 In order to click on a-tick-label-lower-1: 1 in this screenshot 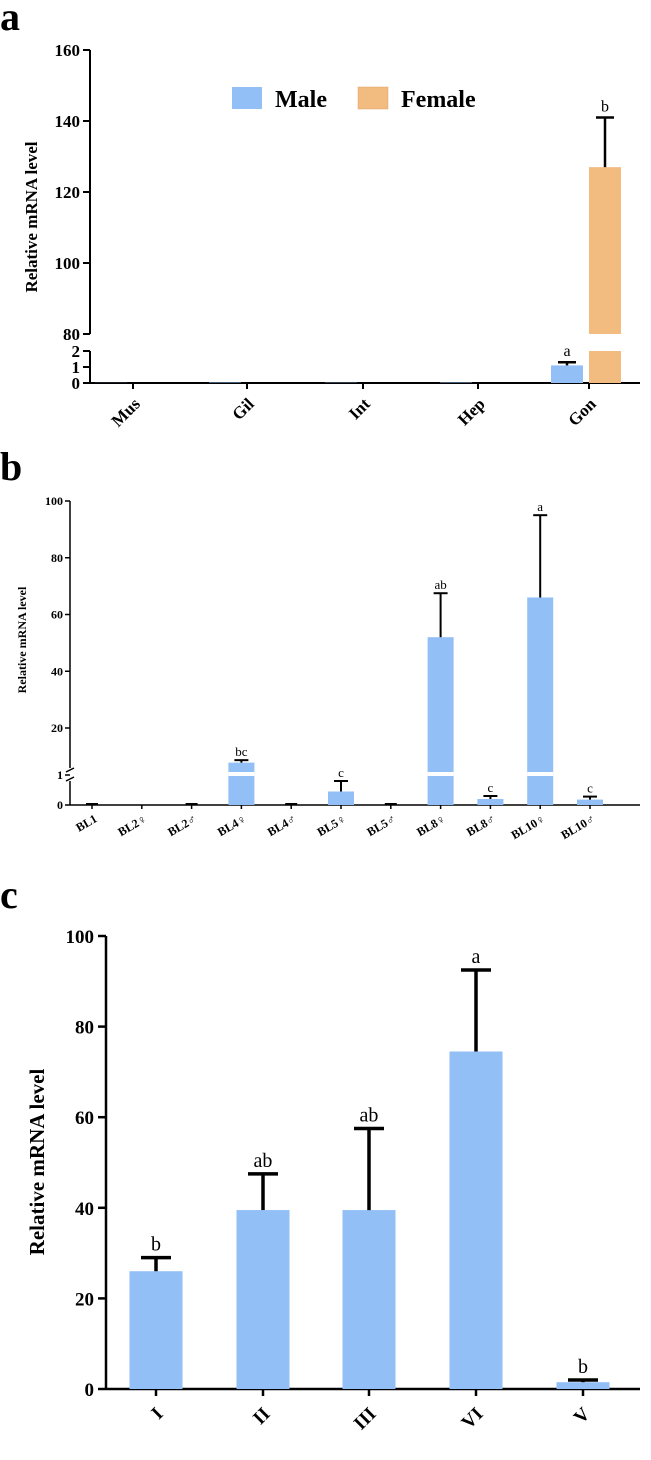, I will do `click(76, 367)`.